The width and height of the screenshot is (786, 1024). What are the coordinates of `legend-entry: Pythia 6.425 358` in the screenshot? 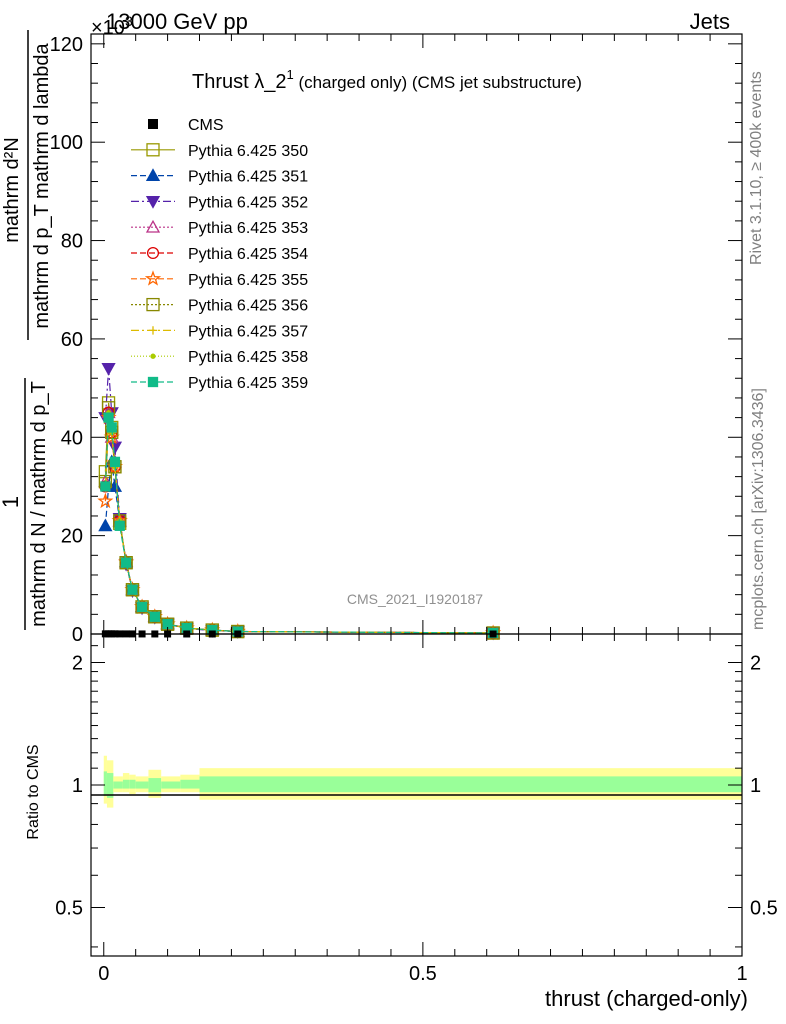 It's located at (219, 357).